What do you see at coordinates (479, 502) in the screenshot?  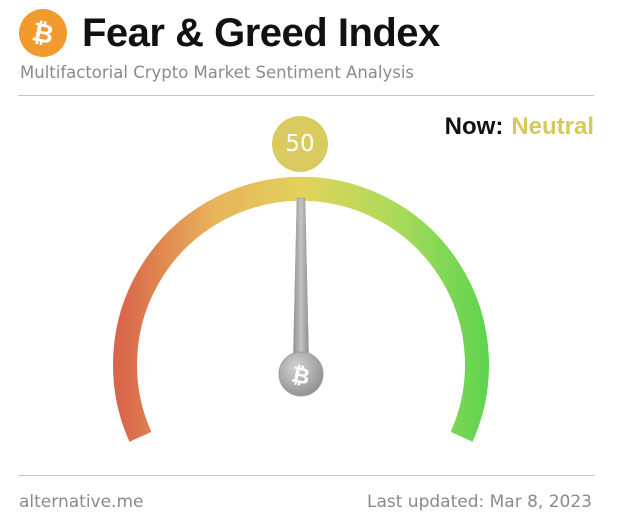 I see `last-updated: Last updated: Mar 8, 2023` at bounding box center [479, 502].